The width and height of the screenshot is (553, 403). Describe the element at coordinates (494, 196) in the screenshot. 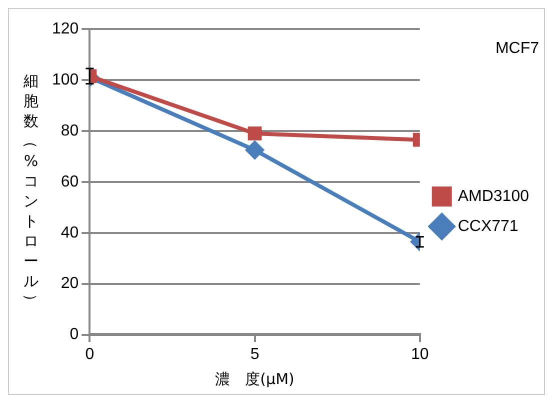

I see `legend-label: AMD3100` at that location.